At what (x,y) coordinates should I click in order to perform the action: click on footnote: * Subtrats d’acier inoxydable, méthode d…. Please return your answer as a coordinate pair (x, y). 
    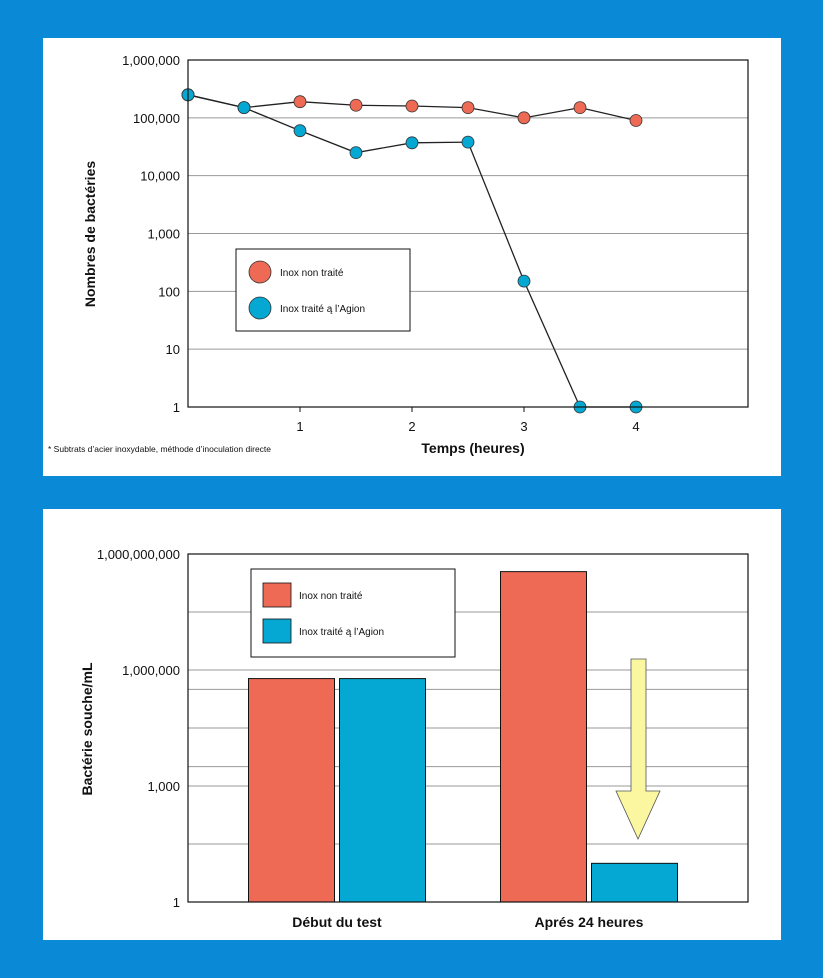
    Looking at the image, I should click on (159, 449).